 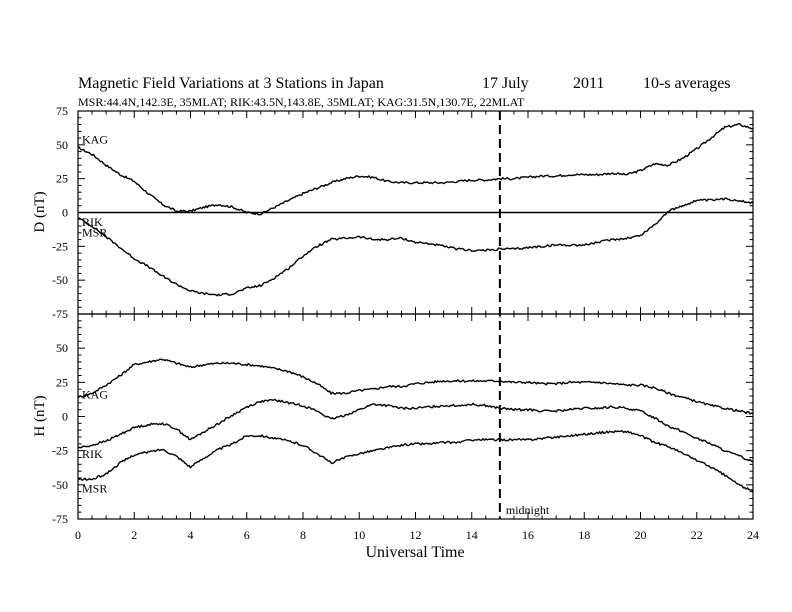 What do you see at coordinates (94, 488) in the screenshot?
I see `h-label-msr: MSR` at bounding box center [94, 488].